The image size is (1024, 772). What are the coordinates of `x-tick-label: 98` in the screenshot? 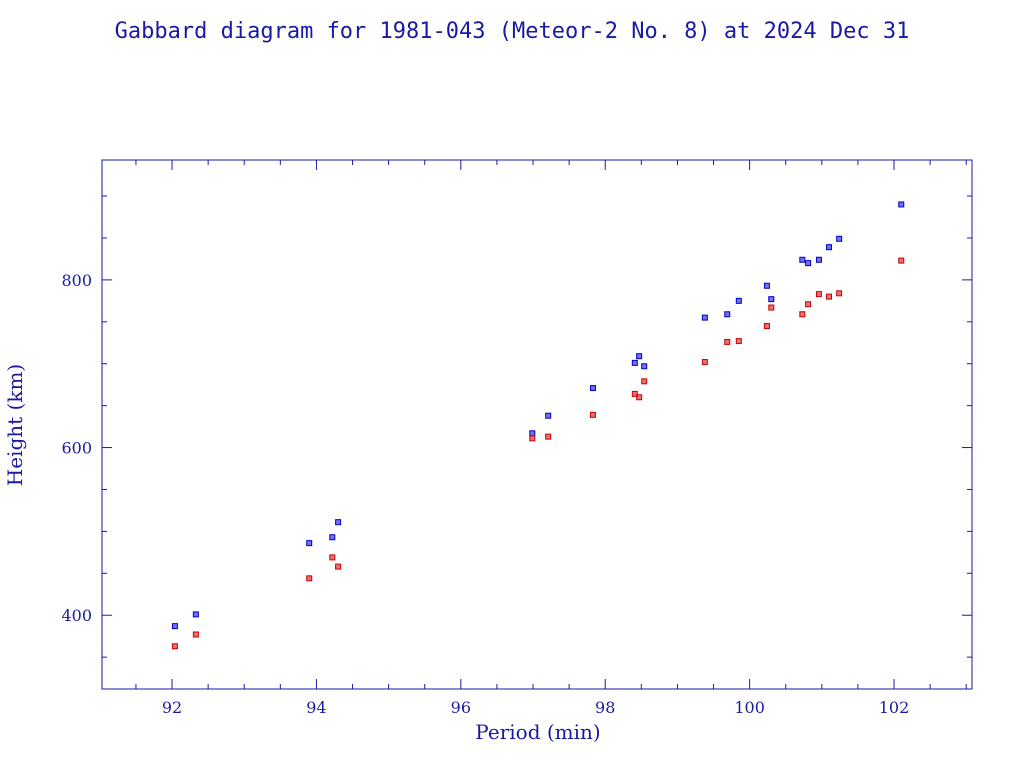 It's located at (605, 707).